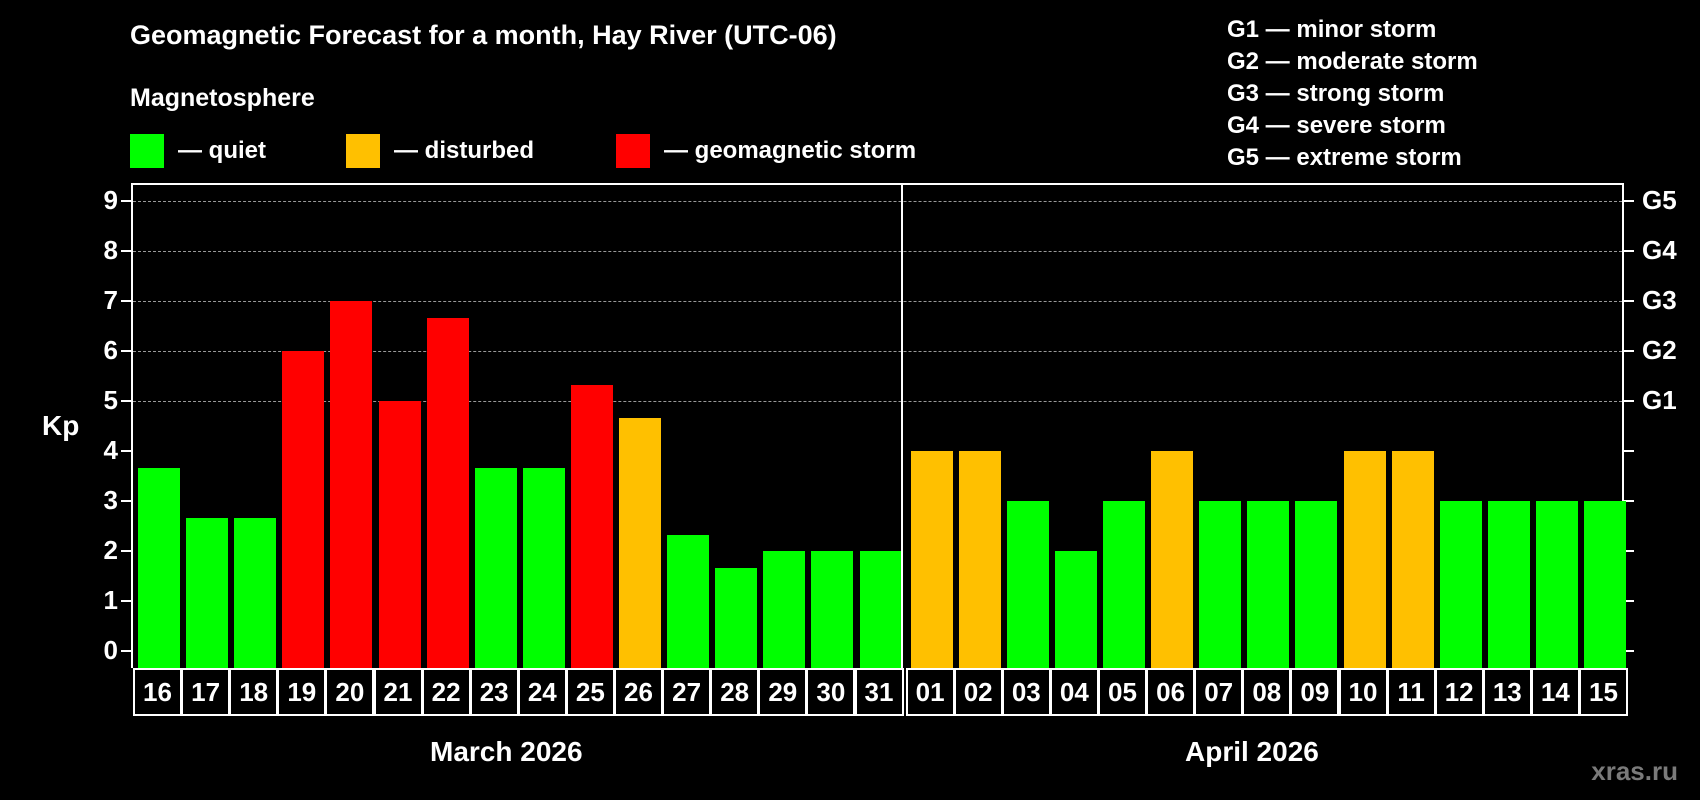  Describe the element at coordinates (687, 692) in the screenshot. I see `day-label: 27` at that location.